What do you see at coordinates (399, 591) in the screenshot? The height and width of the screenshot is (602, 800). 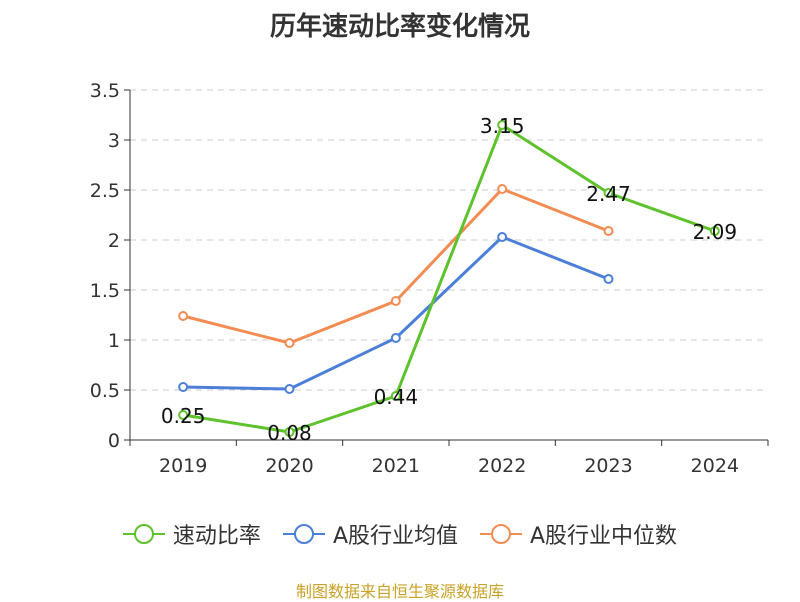 I see `source-note: 制图数据来自恒生聚源数据库` at bounding box center [399, 591].